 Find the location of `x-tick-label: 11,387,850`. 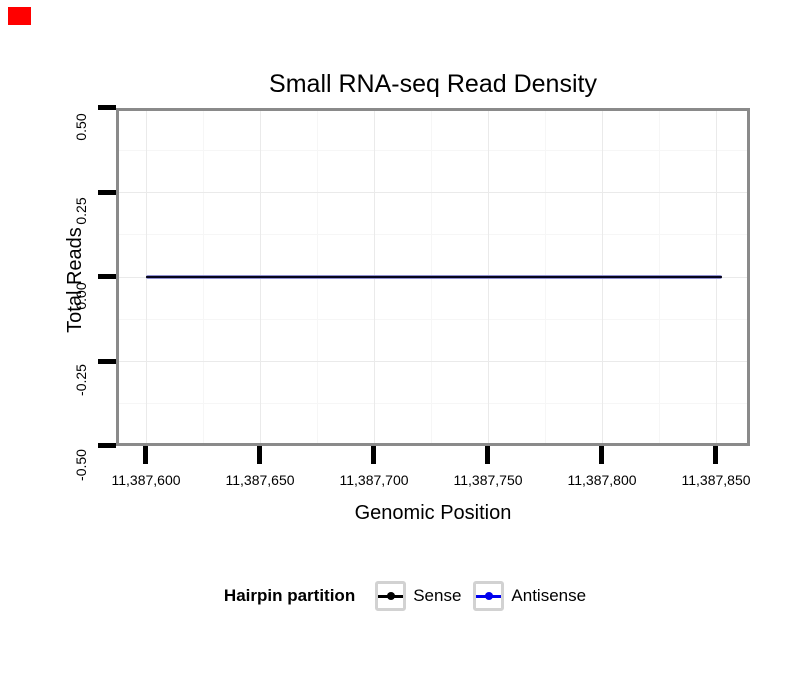

x-tick-label: 11,387,850 is located at coordinates (716, 480).